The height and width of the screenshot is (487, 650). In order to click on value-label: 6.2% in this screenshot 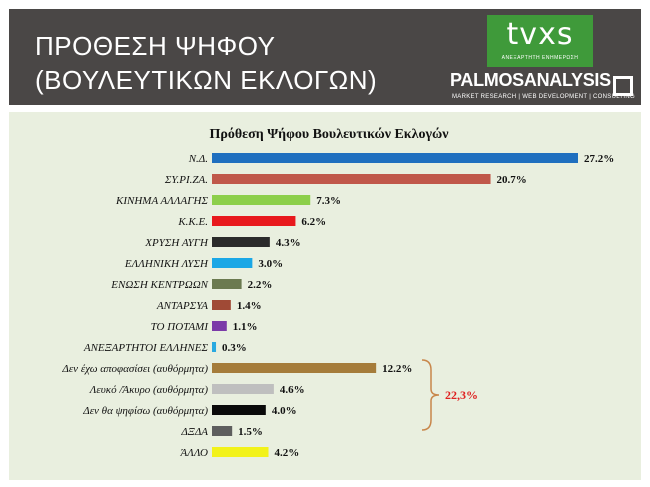, I will do `click(313, 222)`.